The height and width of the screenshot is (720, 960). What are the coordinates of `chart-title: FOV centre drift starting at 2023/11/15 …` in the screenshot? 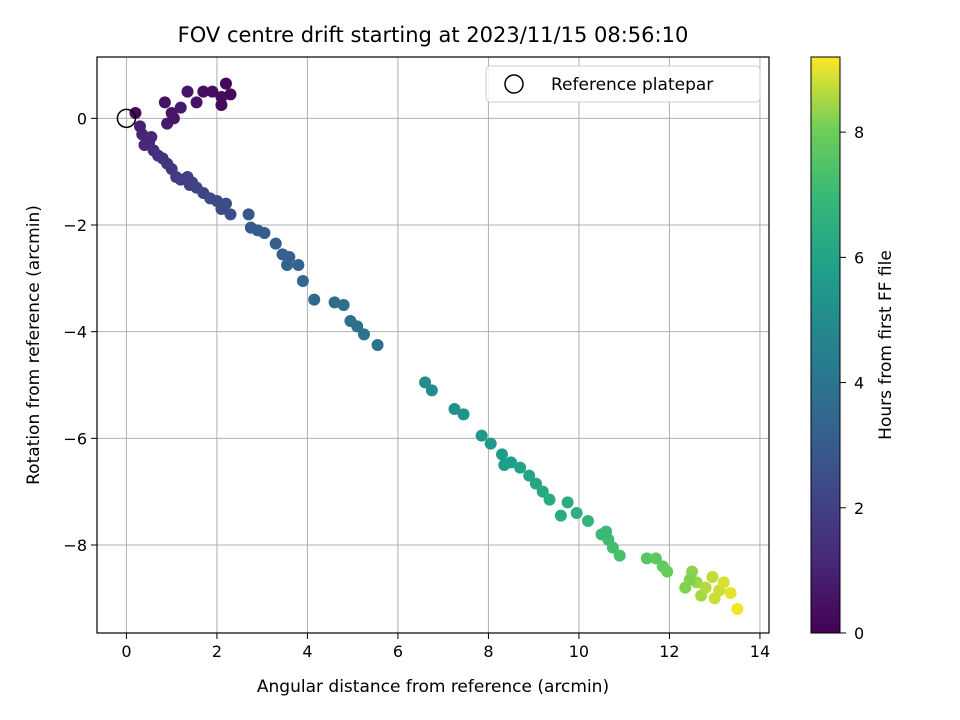 It's located at (433, 35).